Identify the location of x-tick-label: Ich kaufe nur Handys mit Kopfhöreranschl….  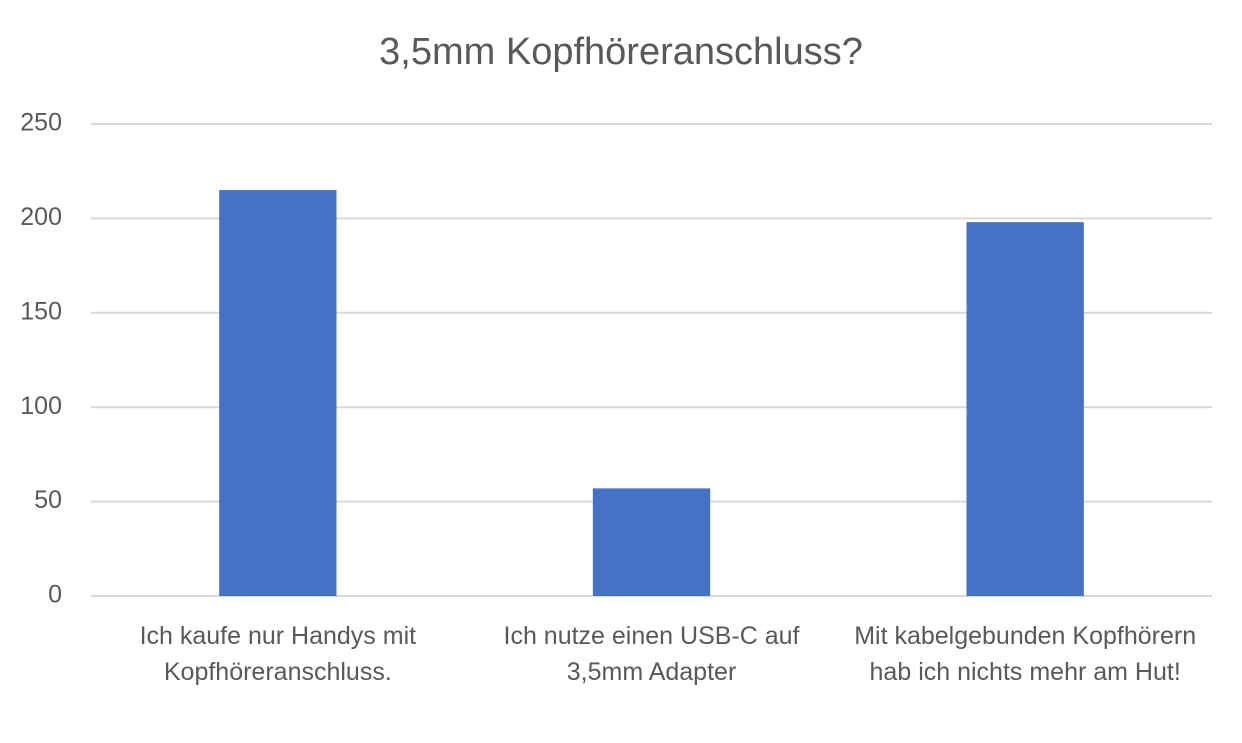
(278, 654).